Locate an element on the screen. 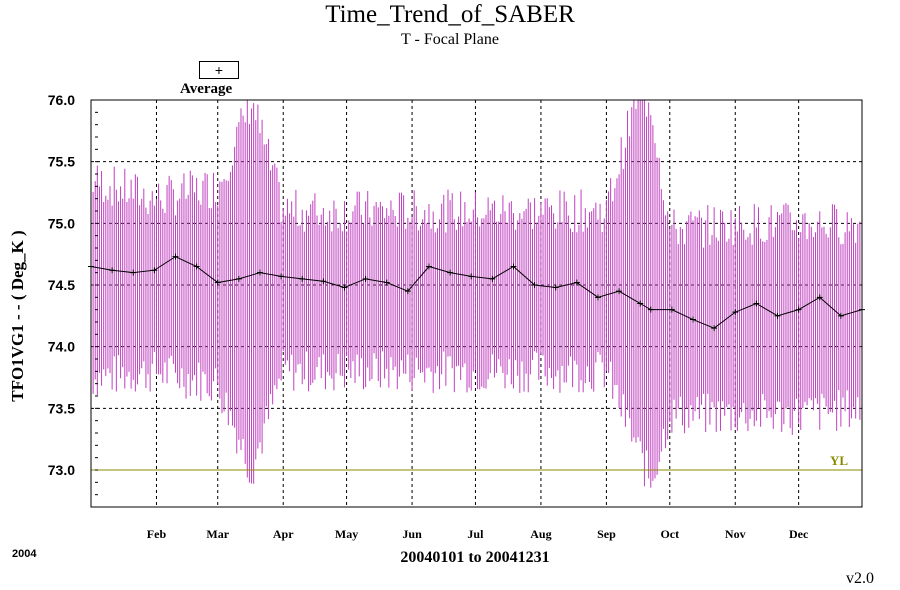 Image resolution: width=900 pixels, height=590 pixels. limit-line-label: YL is located at coordinates (839, 460).